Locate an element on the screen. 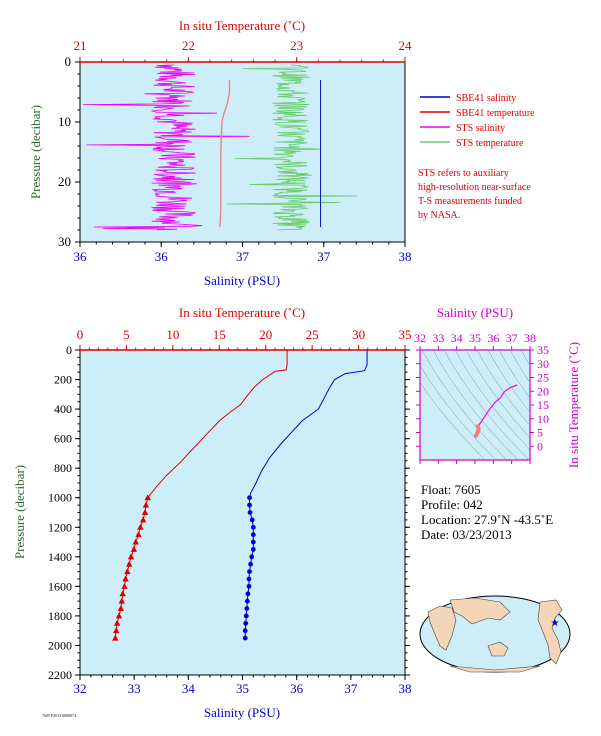  near-surface-pressure-tick-label: 0 is located at coordinates (68, 61).